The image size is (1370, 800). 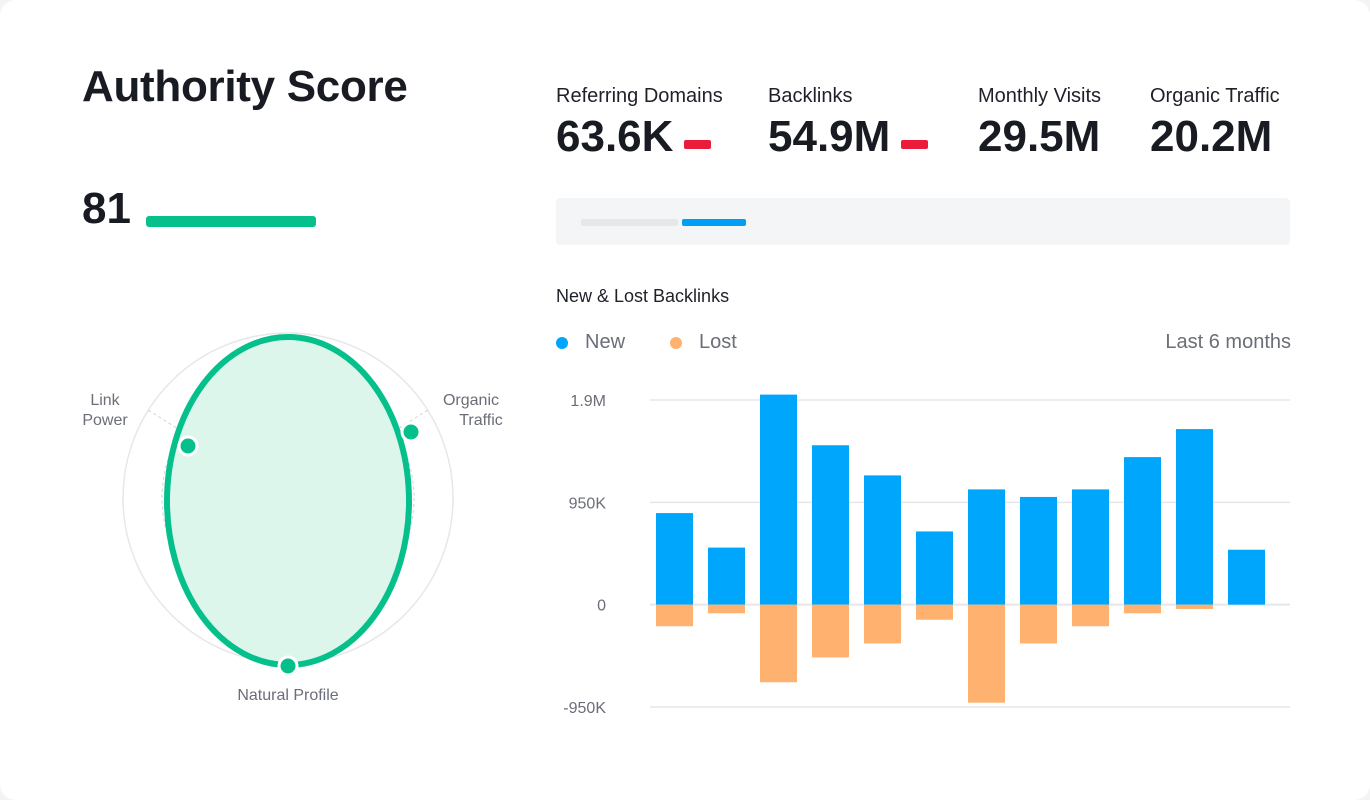 What do you see at coordinates (588, 503) in the screenshot?
I see `y-tick-label: 950K` at bounding box center [588, 503].